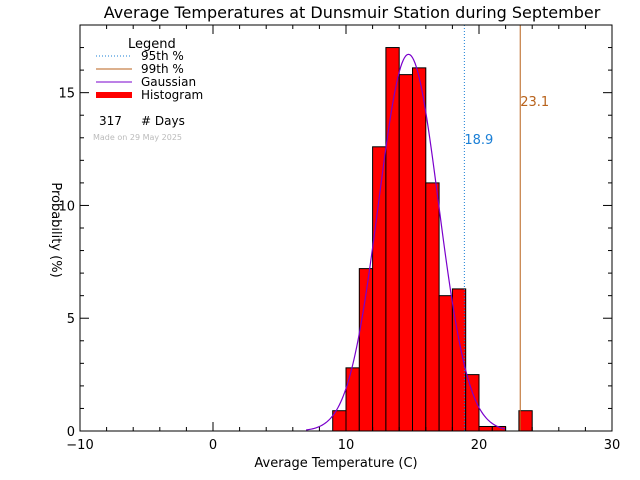 This screenshot has height=480, width=640. Describe the element at coordinates (612, 445) in the screenshot. I see `x-tick-label: 30` at that location.